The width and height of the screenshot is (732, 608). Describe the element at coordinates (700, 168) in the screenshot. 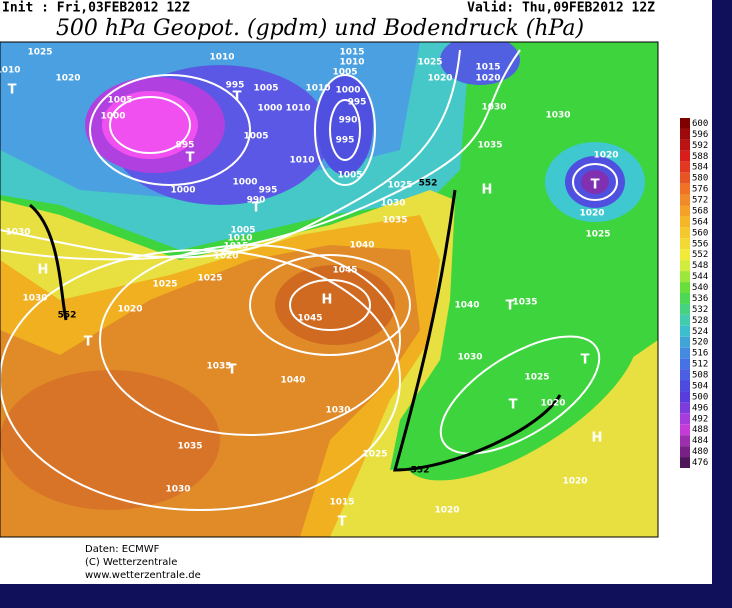

I see `colorbar-tick-label: 584` at that location.